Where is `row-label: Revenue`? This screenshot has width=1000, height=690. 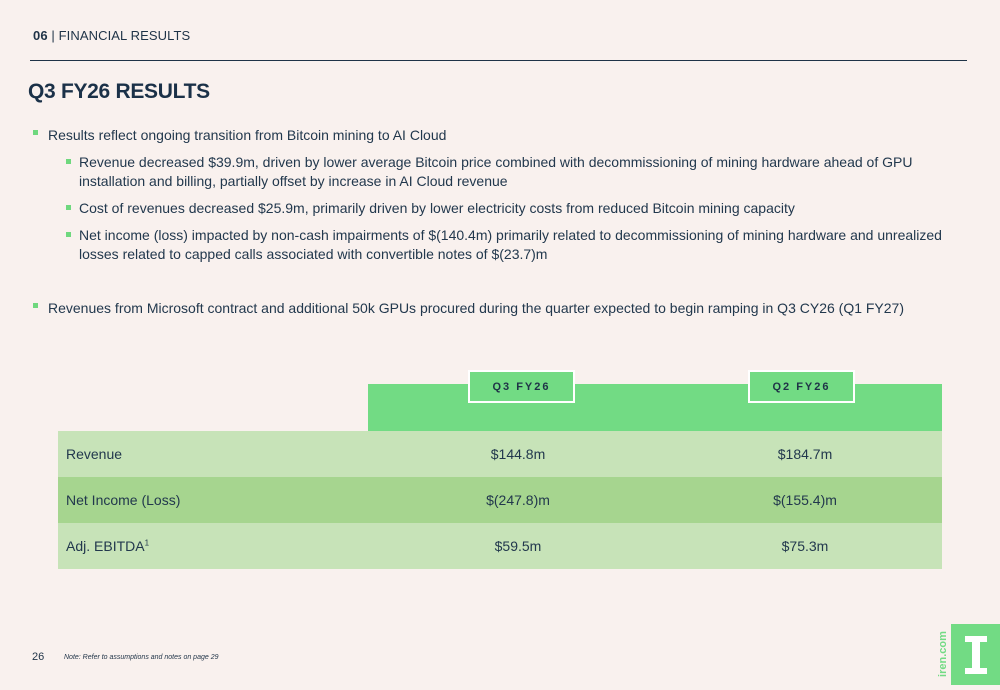
row-label: Revenue is located at coordinates (94, 454).